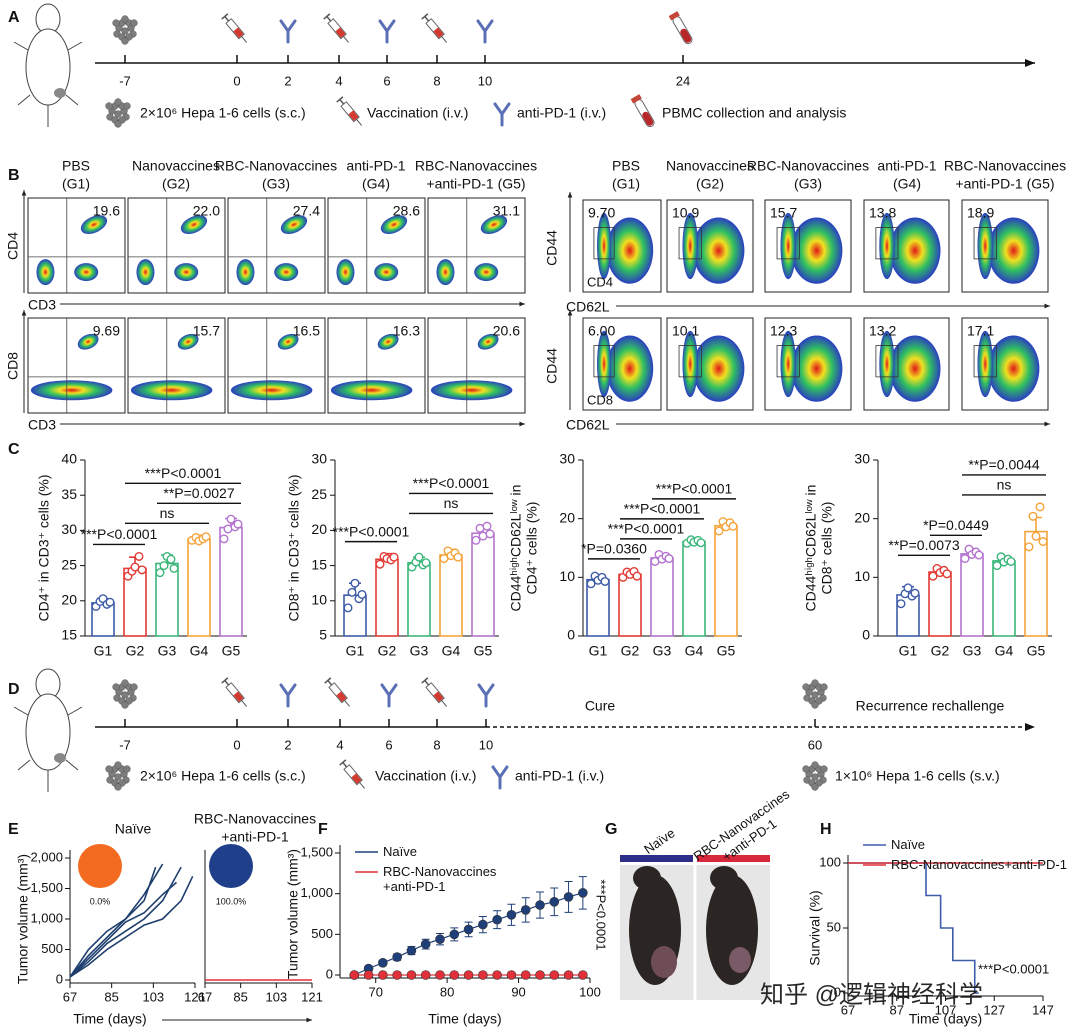 This screenshot has height=1031, width=1080. What do you see at coordinates (13, 246) in the screenshot?
I see `axis-label: CD4` at bounding box center [13, 246].